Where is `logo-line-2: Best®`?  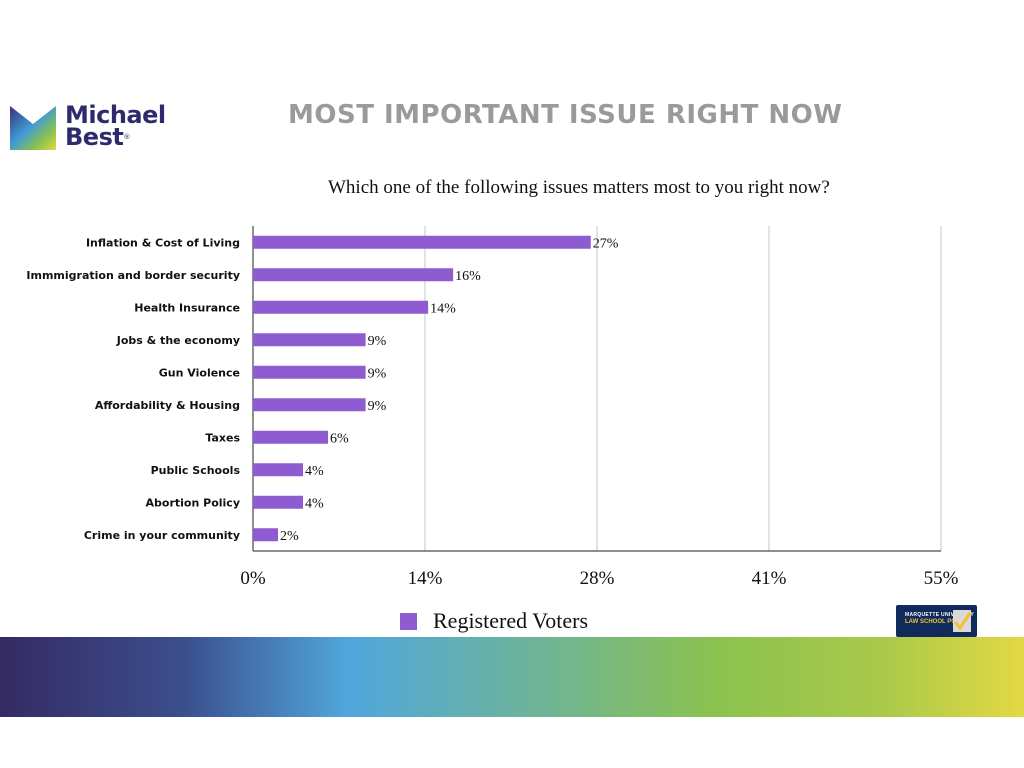
logo-line-2: Best® is located at coordinates (115, 137).